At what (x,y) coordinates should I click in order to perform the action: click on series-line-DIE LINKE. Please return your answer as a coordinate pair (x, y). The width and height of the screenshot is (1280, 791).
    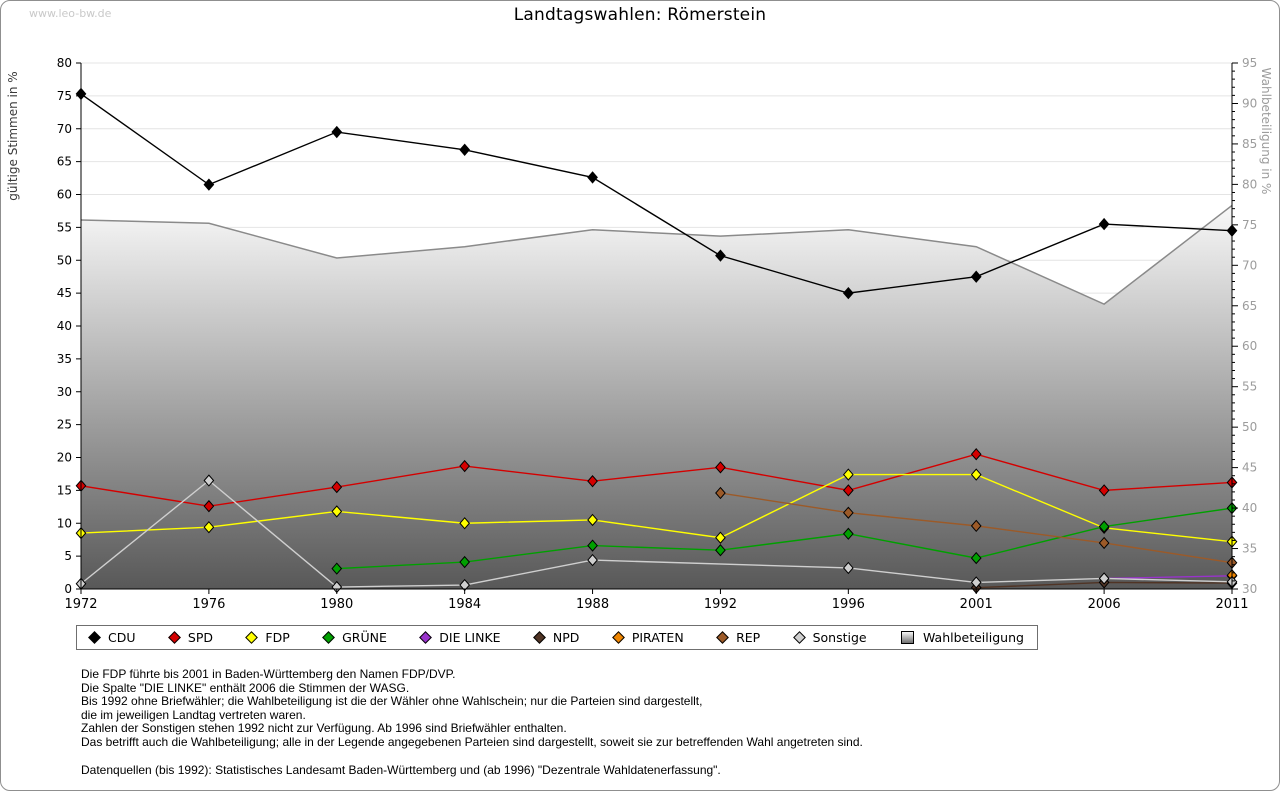
    Looking at the image, I should click on (1168, 577).